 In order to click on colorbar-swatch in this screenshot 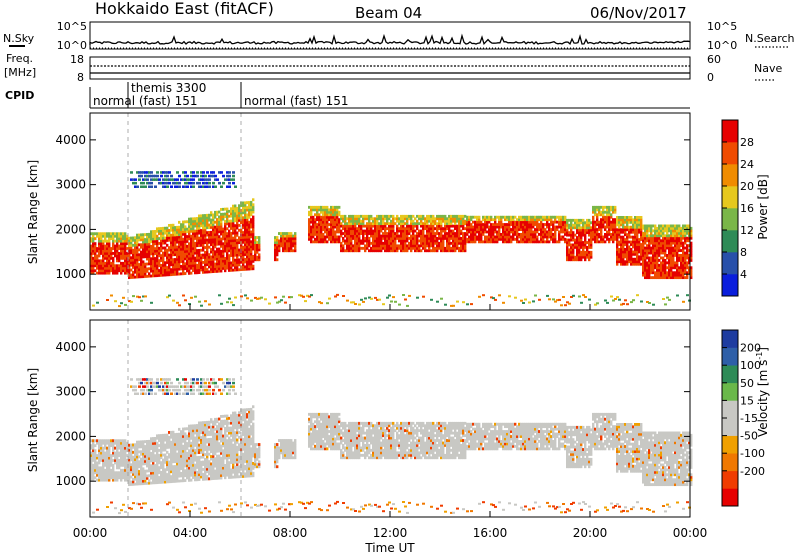, I will do `click(730, 131)`.